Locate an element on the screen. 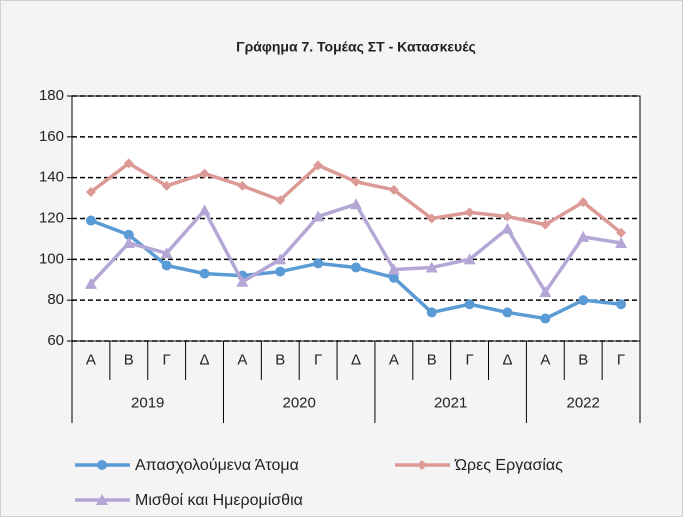  legend-label: Μισθοί και Ημερομίσθια is located at coordinates (219, 500).